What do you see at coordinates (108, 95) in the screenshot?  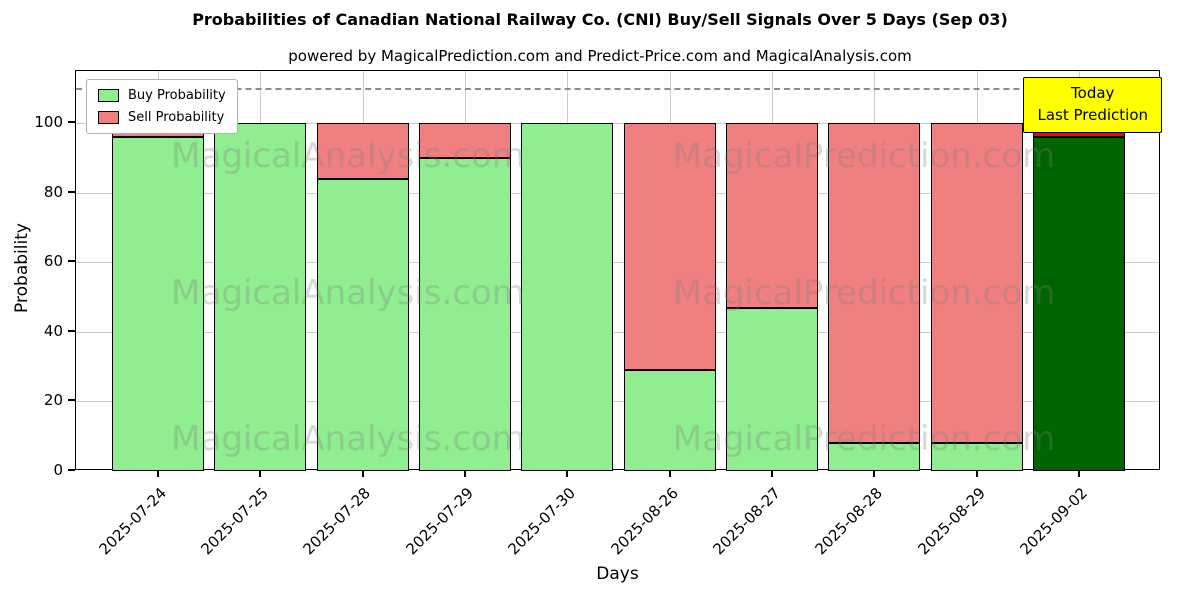 I see `legend-swatch-buy-icon` at bounding box center [108, 95].